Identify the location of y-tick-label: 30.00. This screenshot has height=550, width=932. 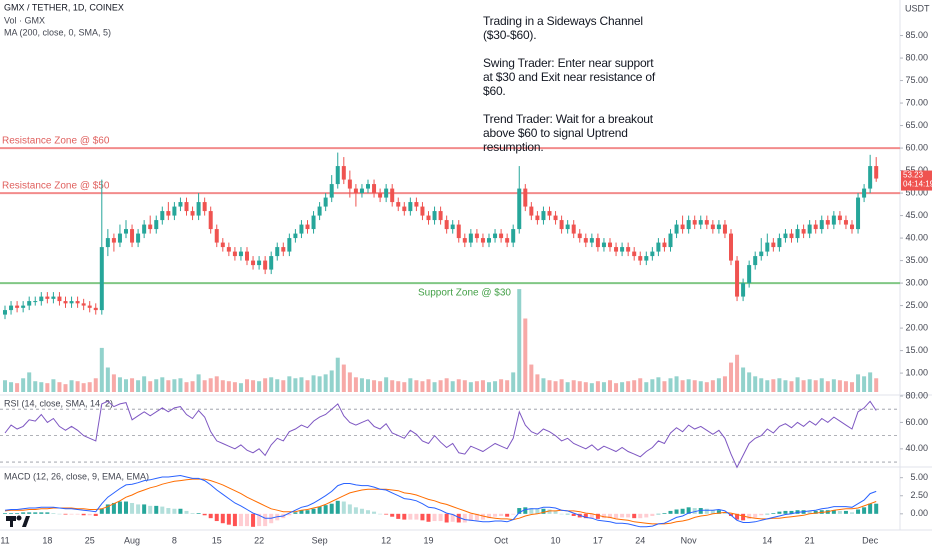
(916, 282).